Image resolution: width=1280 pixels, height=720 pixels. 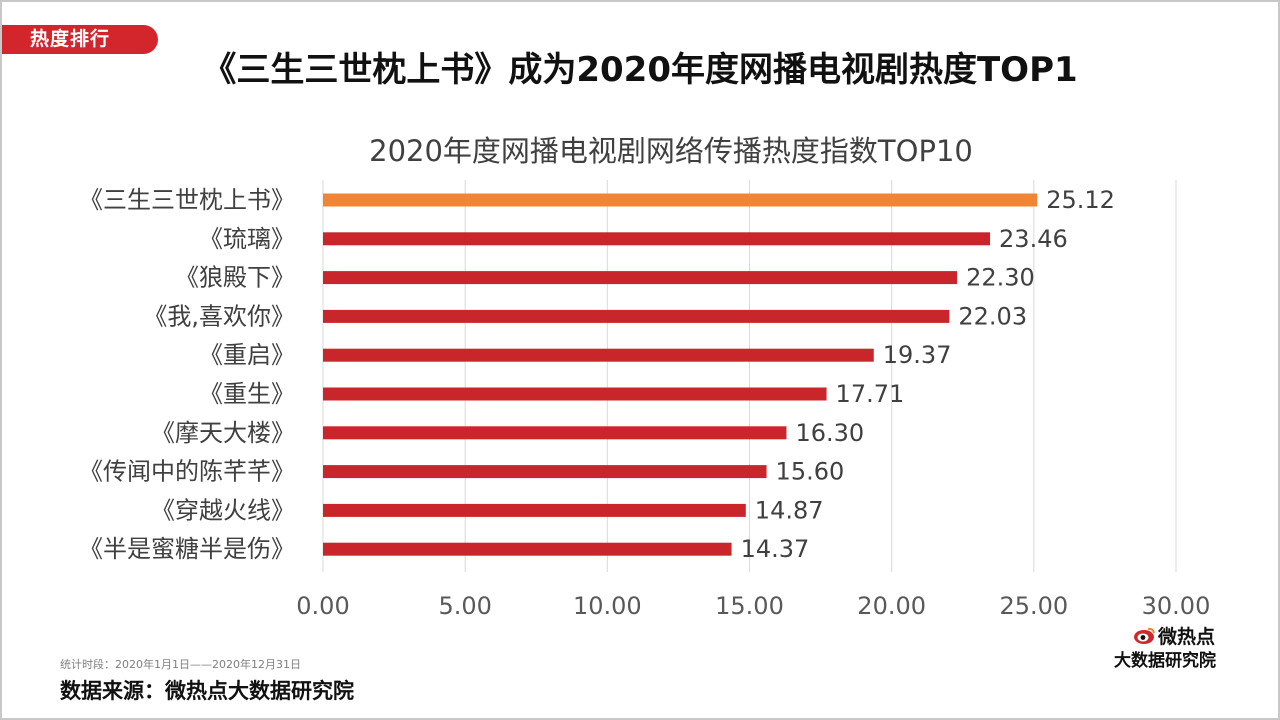 What do you see at coordinates (810, 472) in the screenshot?
I see `data-label: 15.60` at bounding box center [810, 472].